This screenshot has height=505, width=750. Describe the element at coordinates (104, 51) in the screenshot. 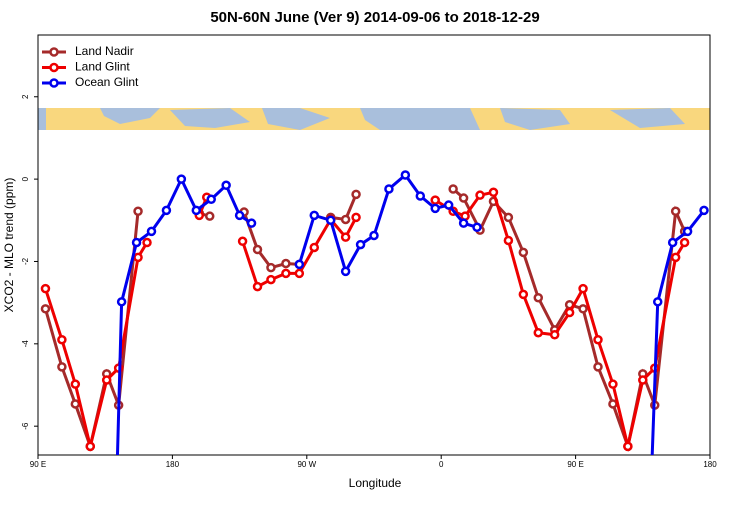

I see `legend-label: Land Nadir` at that location.